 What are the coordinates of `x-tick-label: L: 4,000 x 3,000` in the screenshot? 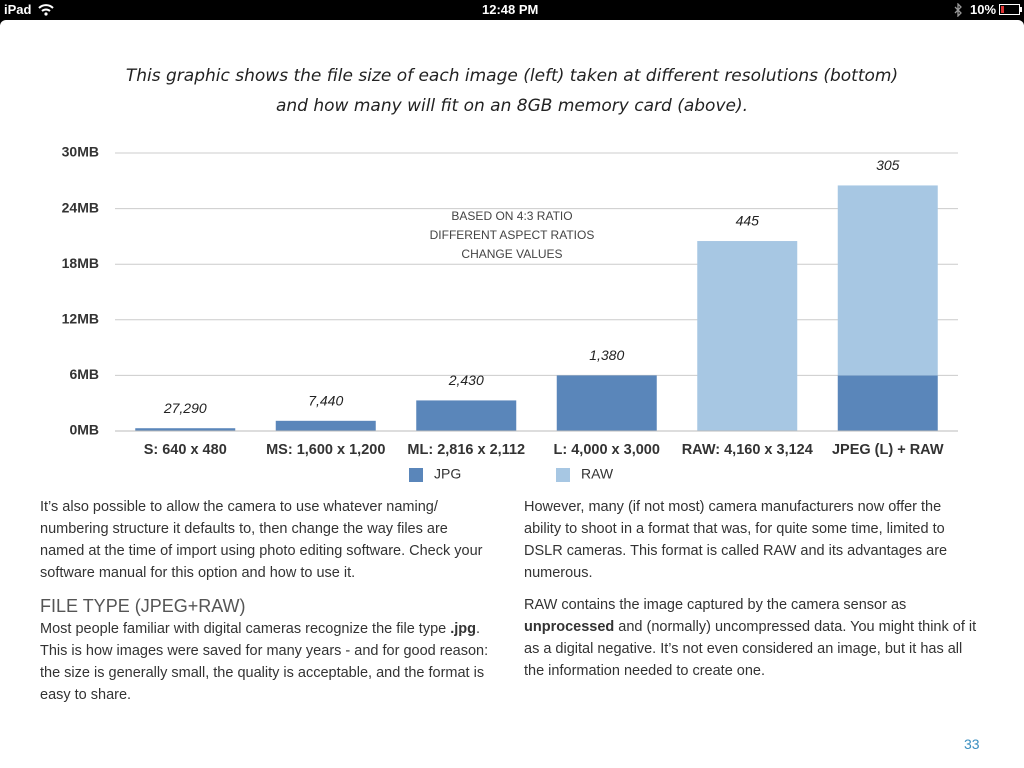 It's located at (607, 450).